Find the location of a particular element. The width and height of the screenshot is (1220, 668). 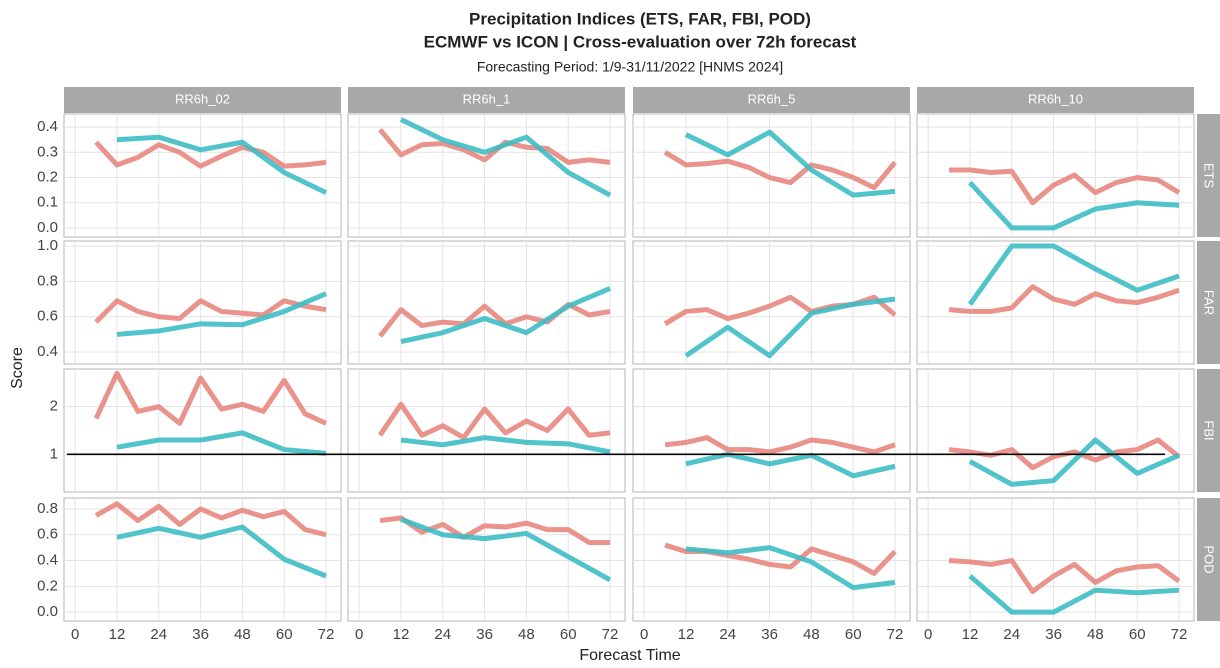

strip-label: POD is located at coordinates (1209, 559).